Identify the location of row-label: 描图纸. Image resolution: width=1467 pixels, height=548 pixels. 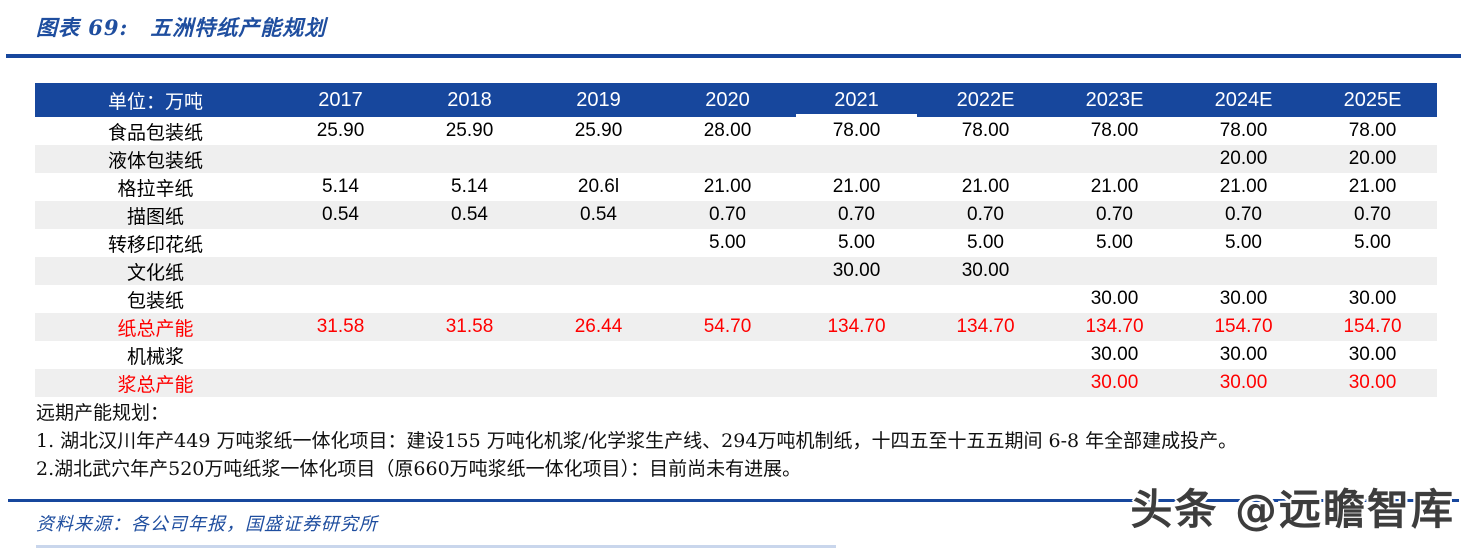
(155, 216).